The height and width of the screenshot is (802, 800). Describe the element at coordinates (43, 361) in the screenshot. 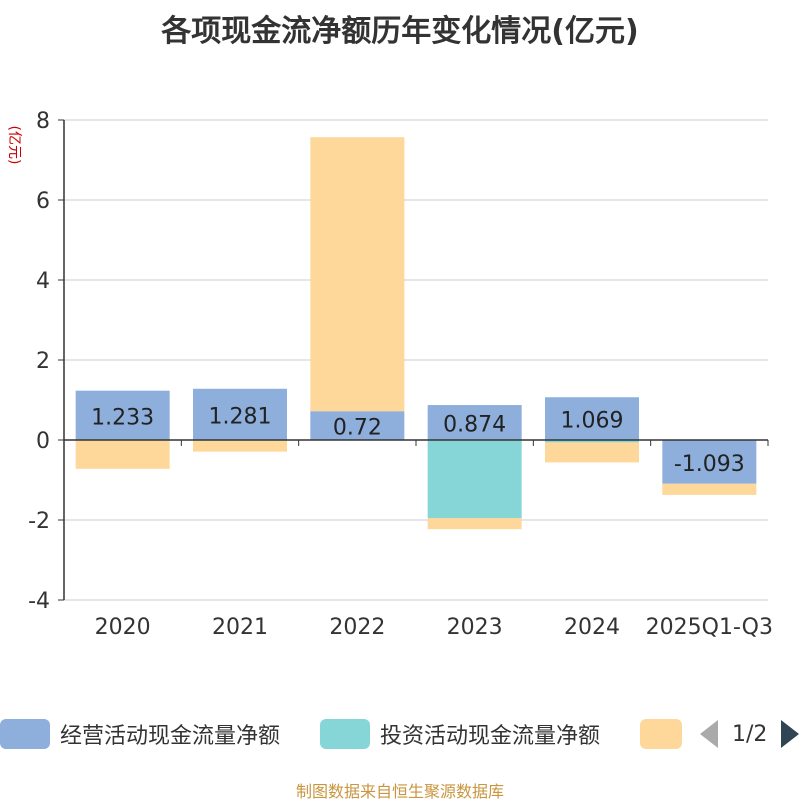

I see `y-tick-label: 2` at that location.